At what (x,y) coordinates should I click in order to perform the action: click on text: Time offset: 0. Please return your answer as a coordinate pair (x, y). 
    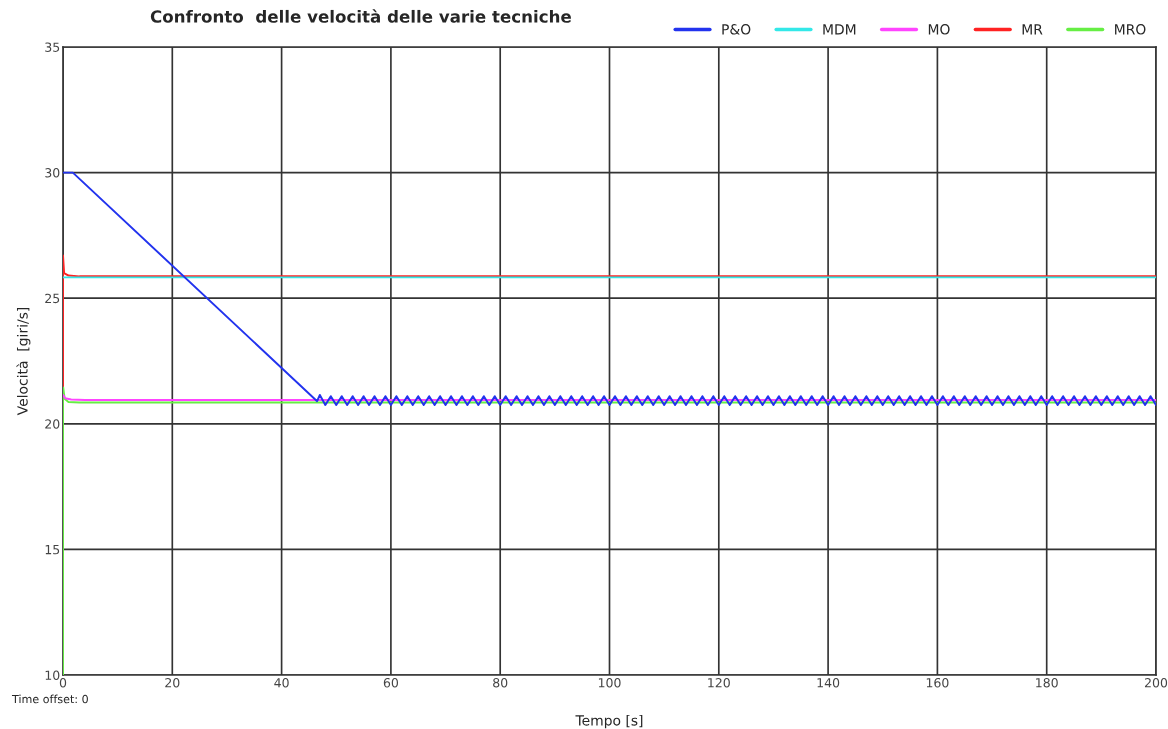
    Looking at the image, I should click on (49, 699).